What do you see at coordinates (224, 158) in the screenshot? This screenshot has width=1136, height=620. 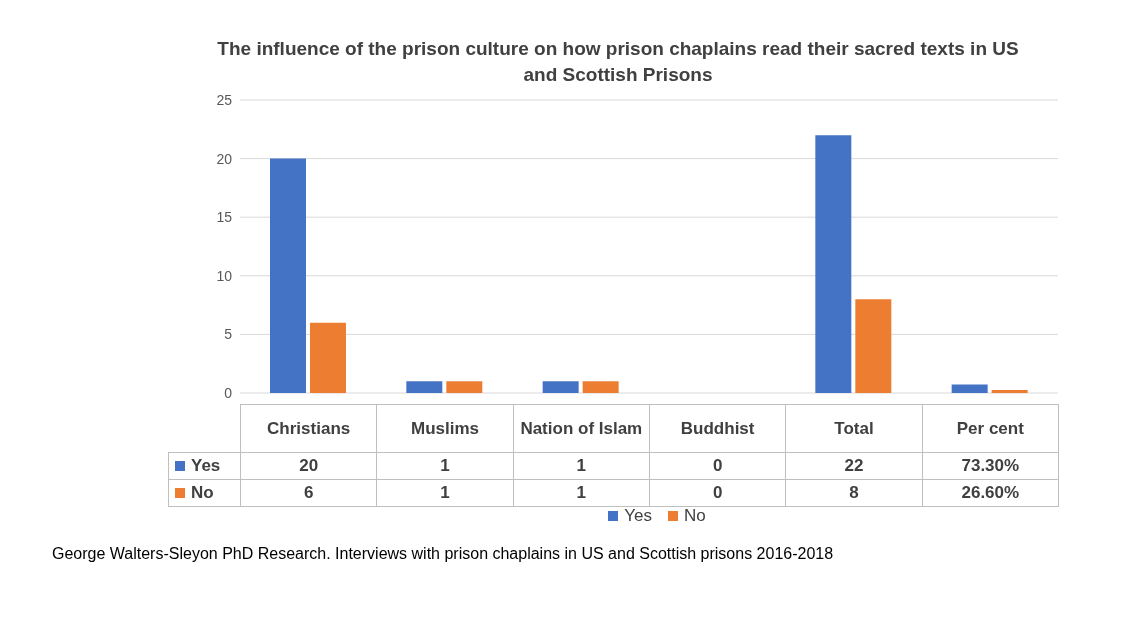 I see `y-tick-label: 20` at bounding box center [224, 158].